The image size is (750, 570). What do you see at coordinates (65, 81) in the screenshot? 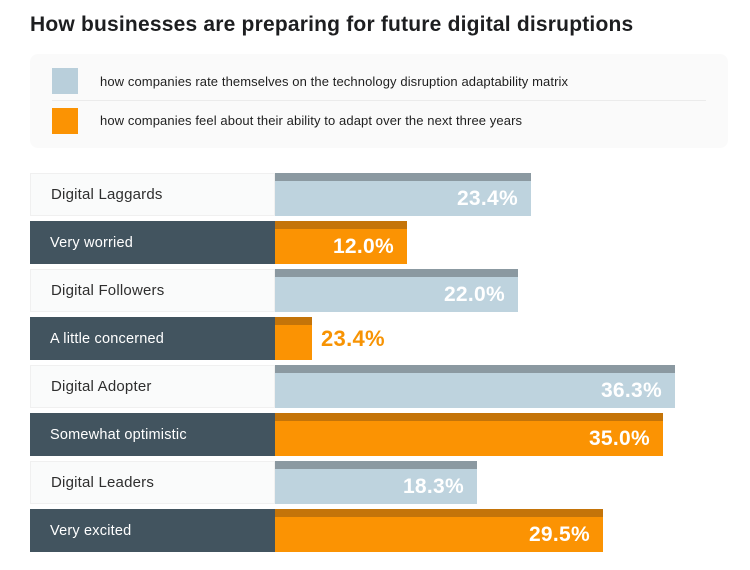
I see `legend-swatch-blue` at bounding box center [65, 81].